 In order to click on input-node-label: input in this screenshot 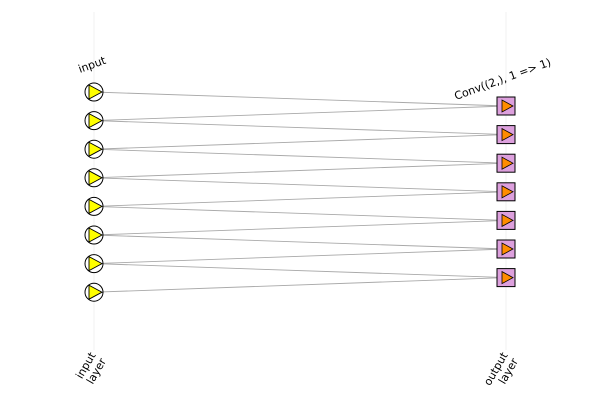, I will do `click(93, 65)`.